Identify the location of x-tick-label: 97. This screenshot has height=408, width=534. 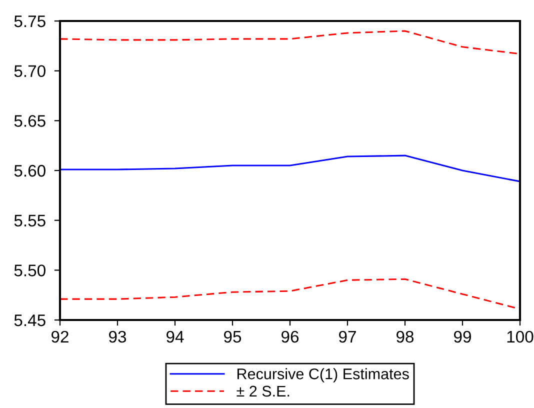
(347, 336).